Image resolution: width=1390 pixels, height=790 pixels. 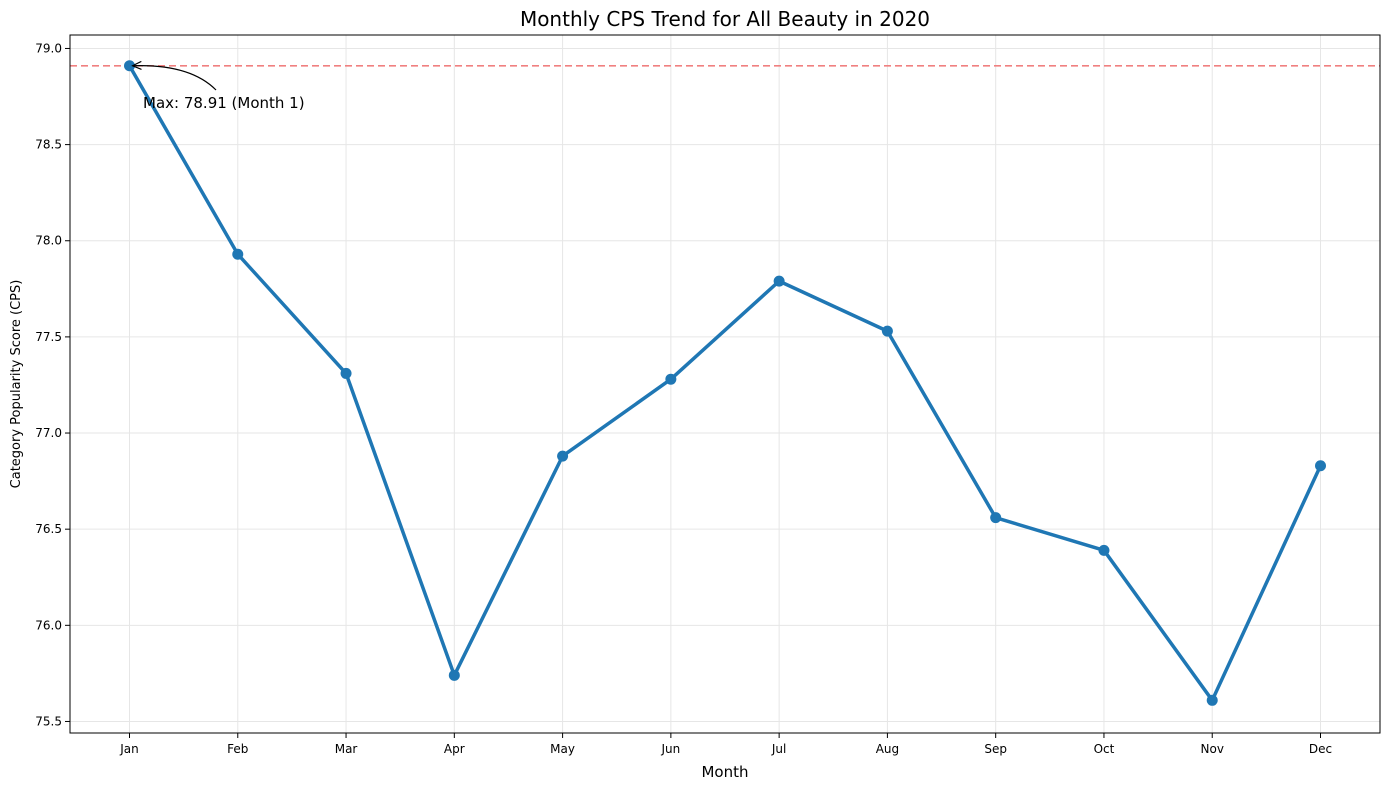 What do you see at coordinates (237, 749) in the screenshot?
I see `x-tick-label: Feb` at bounding box center [237, 749].